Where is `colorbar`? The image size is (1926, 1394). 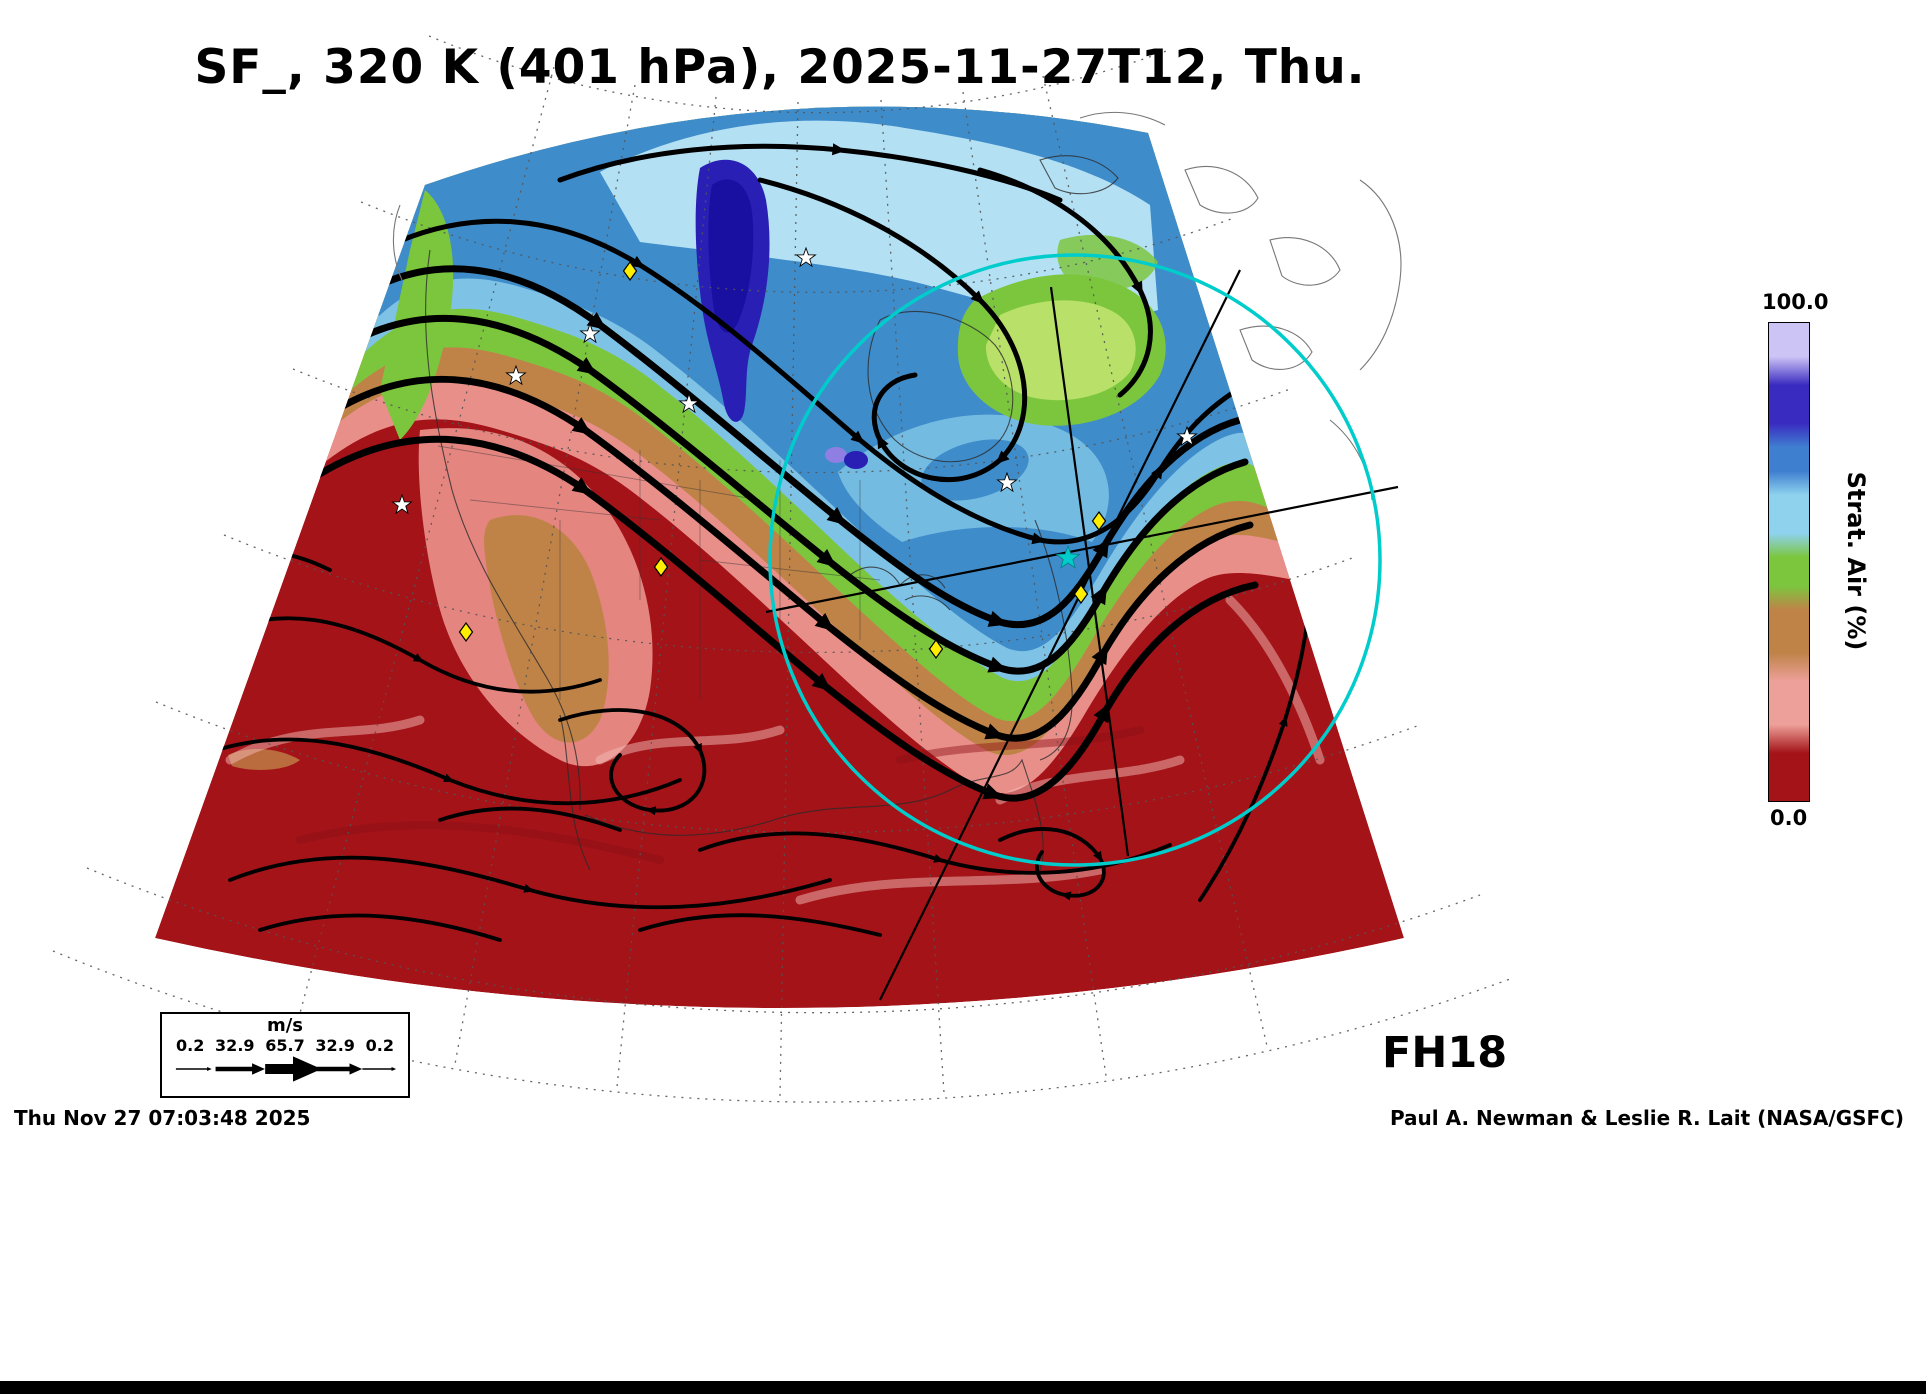 colorbar is located at coordinates (1789, 562).